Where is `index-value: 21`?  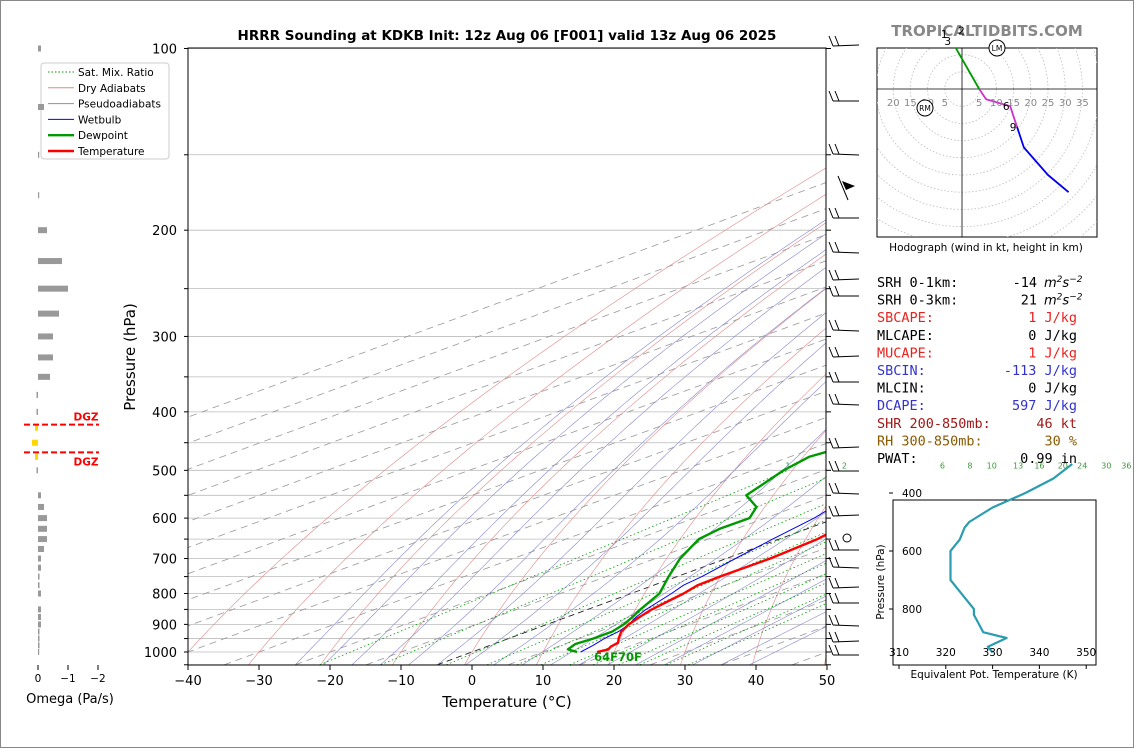
index-value: 21 is located at coordinates (1029, 301).